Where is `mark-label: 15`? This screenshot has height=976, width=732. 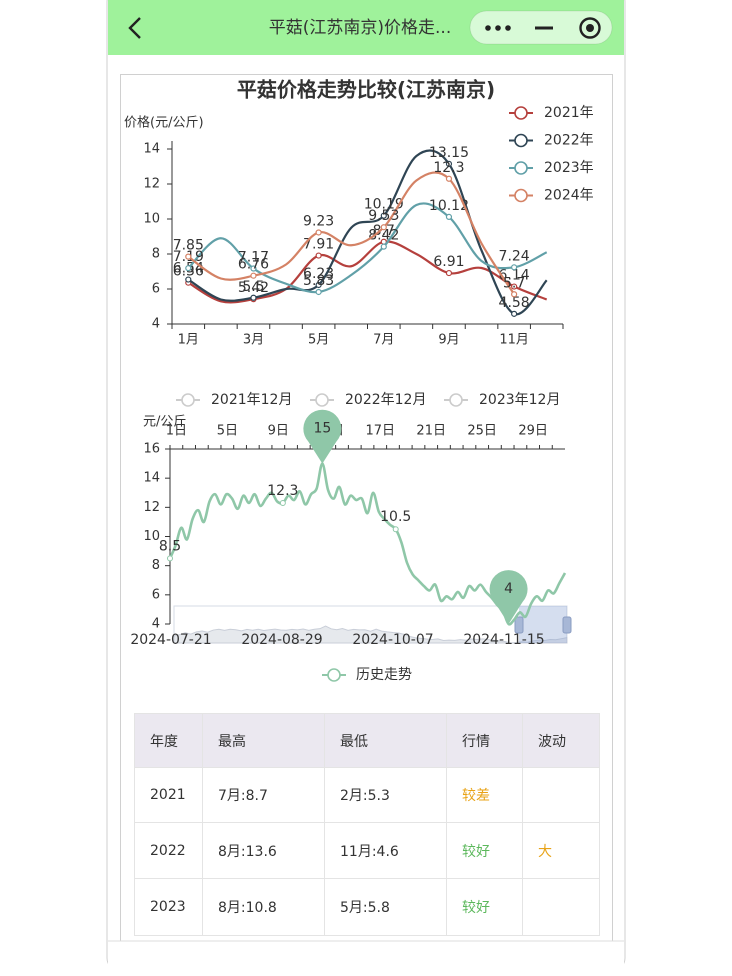 mark-label: 15 is located at coordinates (322, 429).